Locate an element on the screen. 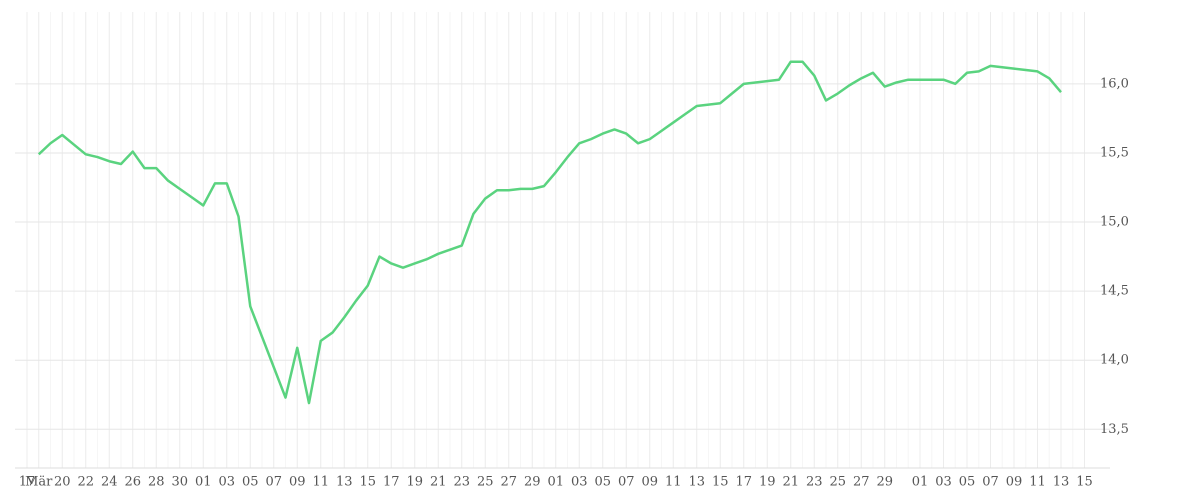 This screenshot has height=500, width=1200. x-tick-label: Mär is located at coordinates (39, 482).